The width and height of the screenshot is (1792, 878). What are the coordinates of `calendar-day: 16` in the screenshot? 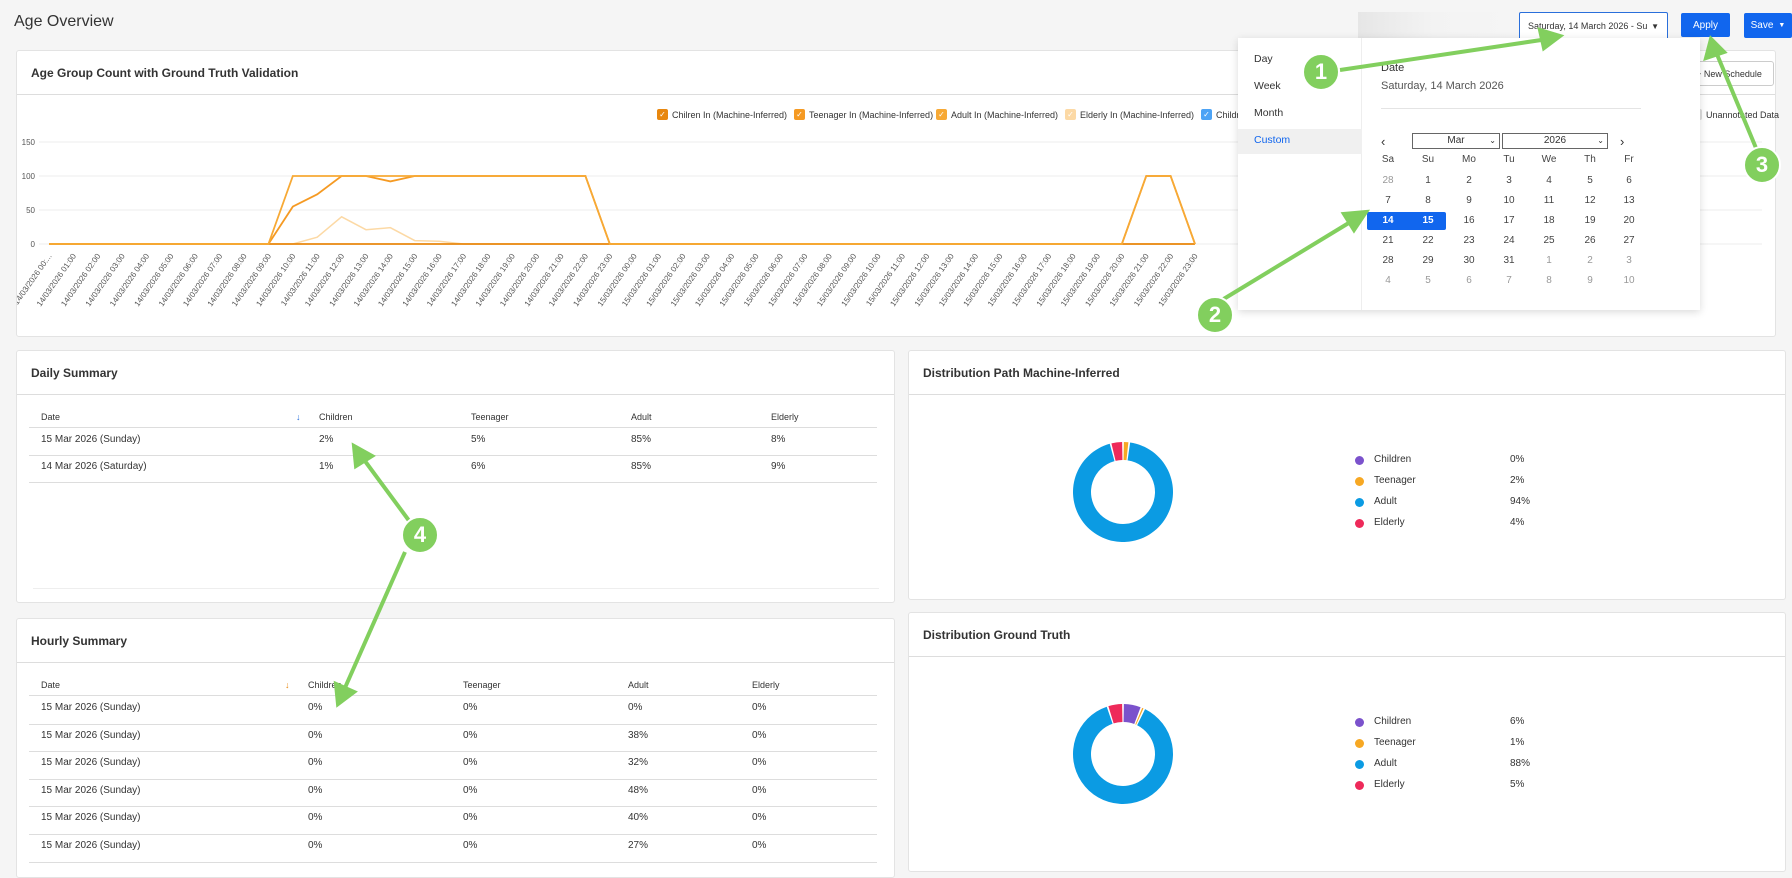 It's located at (1469, 220).